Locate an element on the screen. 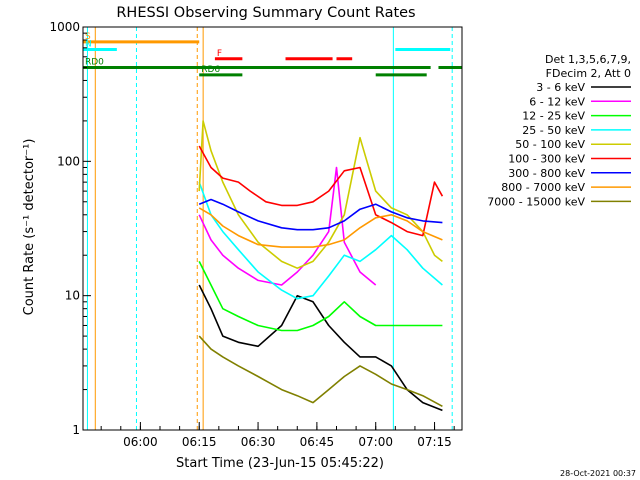 This screenshot has height=480, width=640. legend-header: Det 1,3,5,6,7,9, is located at coordinates (588, 59).